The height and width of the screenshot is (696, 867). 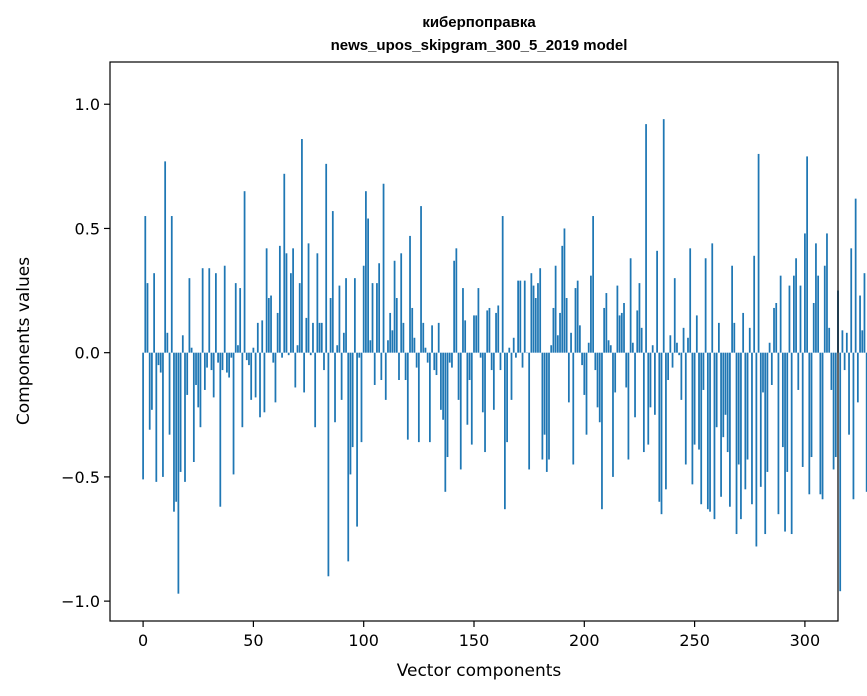 What do you see at coordinates (24, 341) in the screenshot?
I see `y-axis-label: Components values` at bounding box center [24, 341].